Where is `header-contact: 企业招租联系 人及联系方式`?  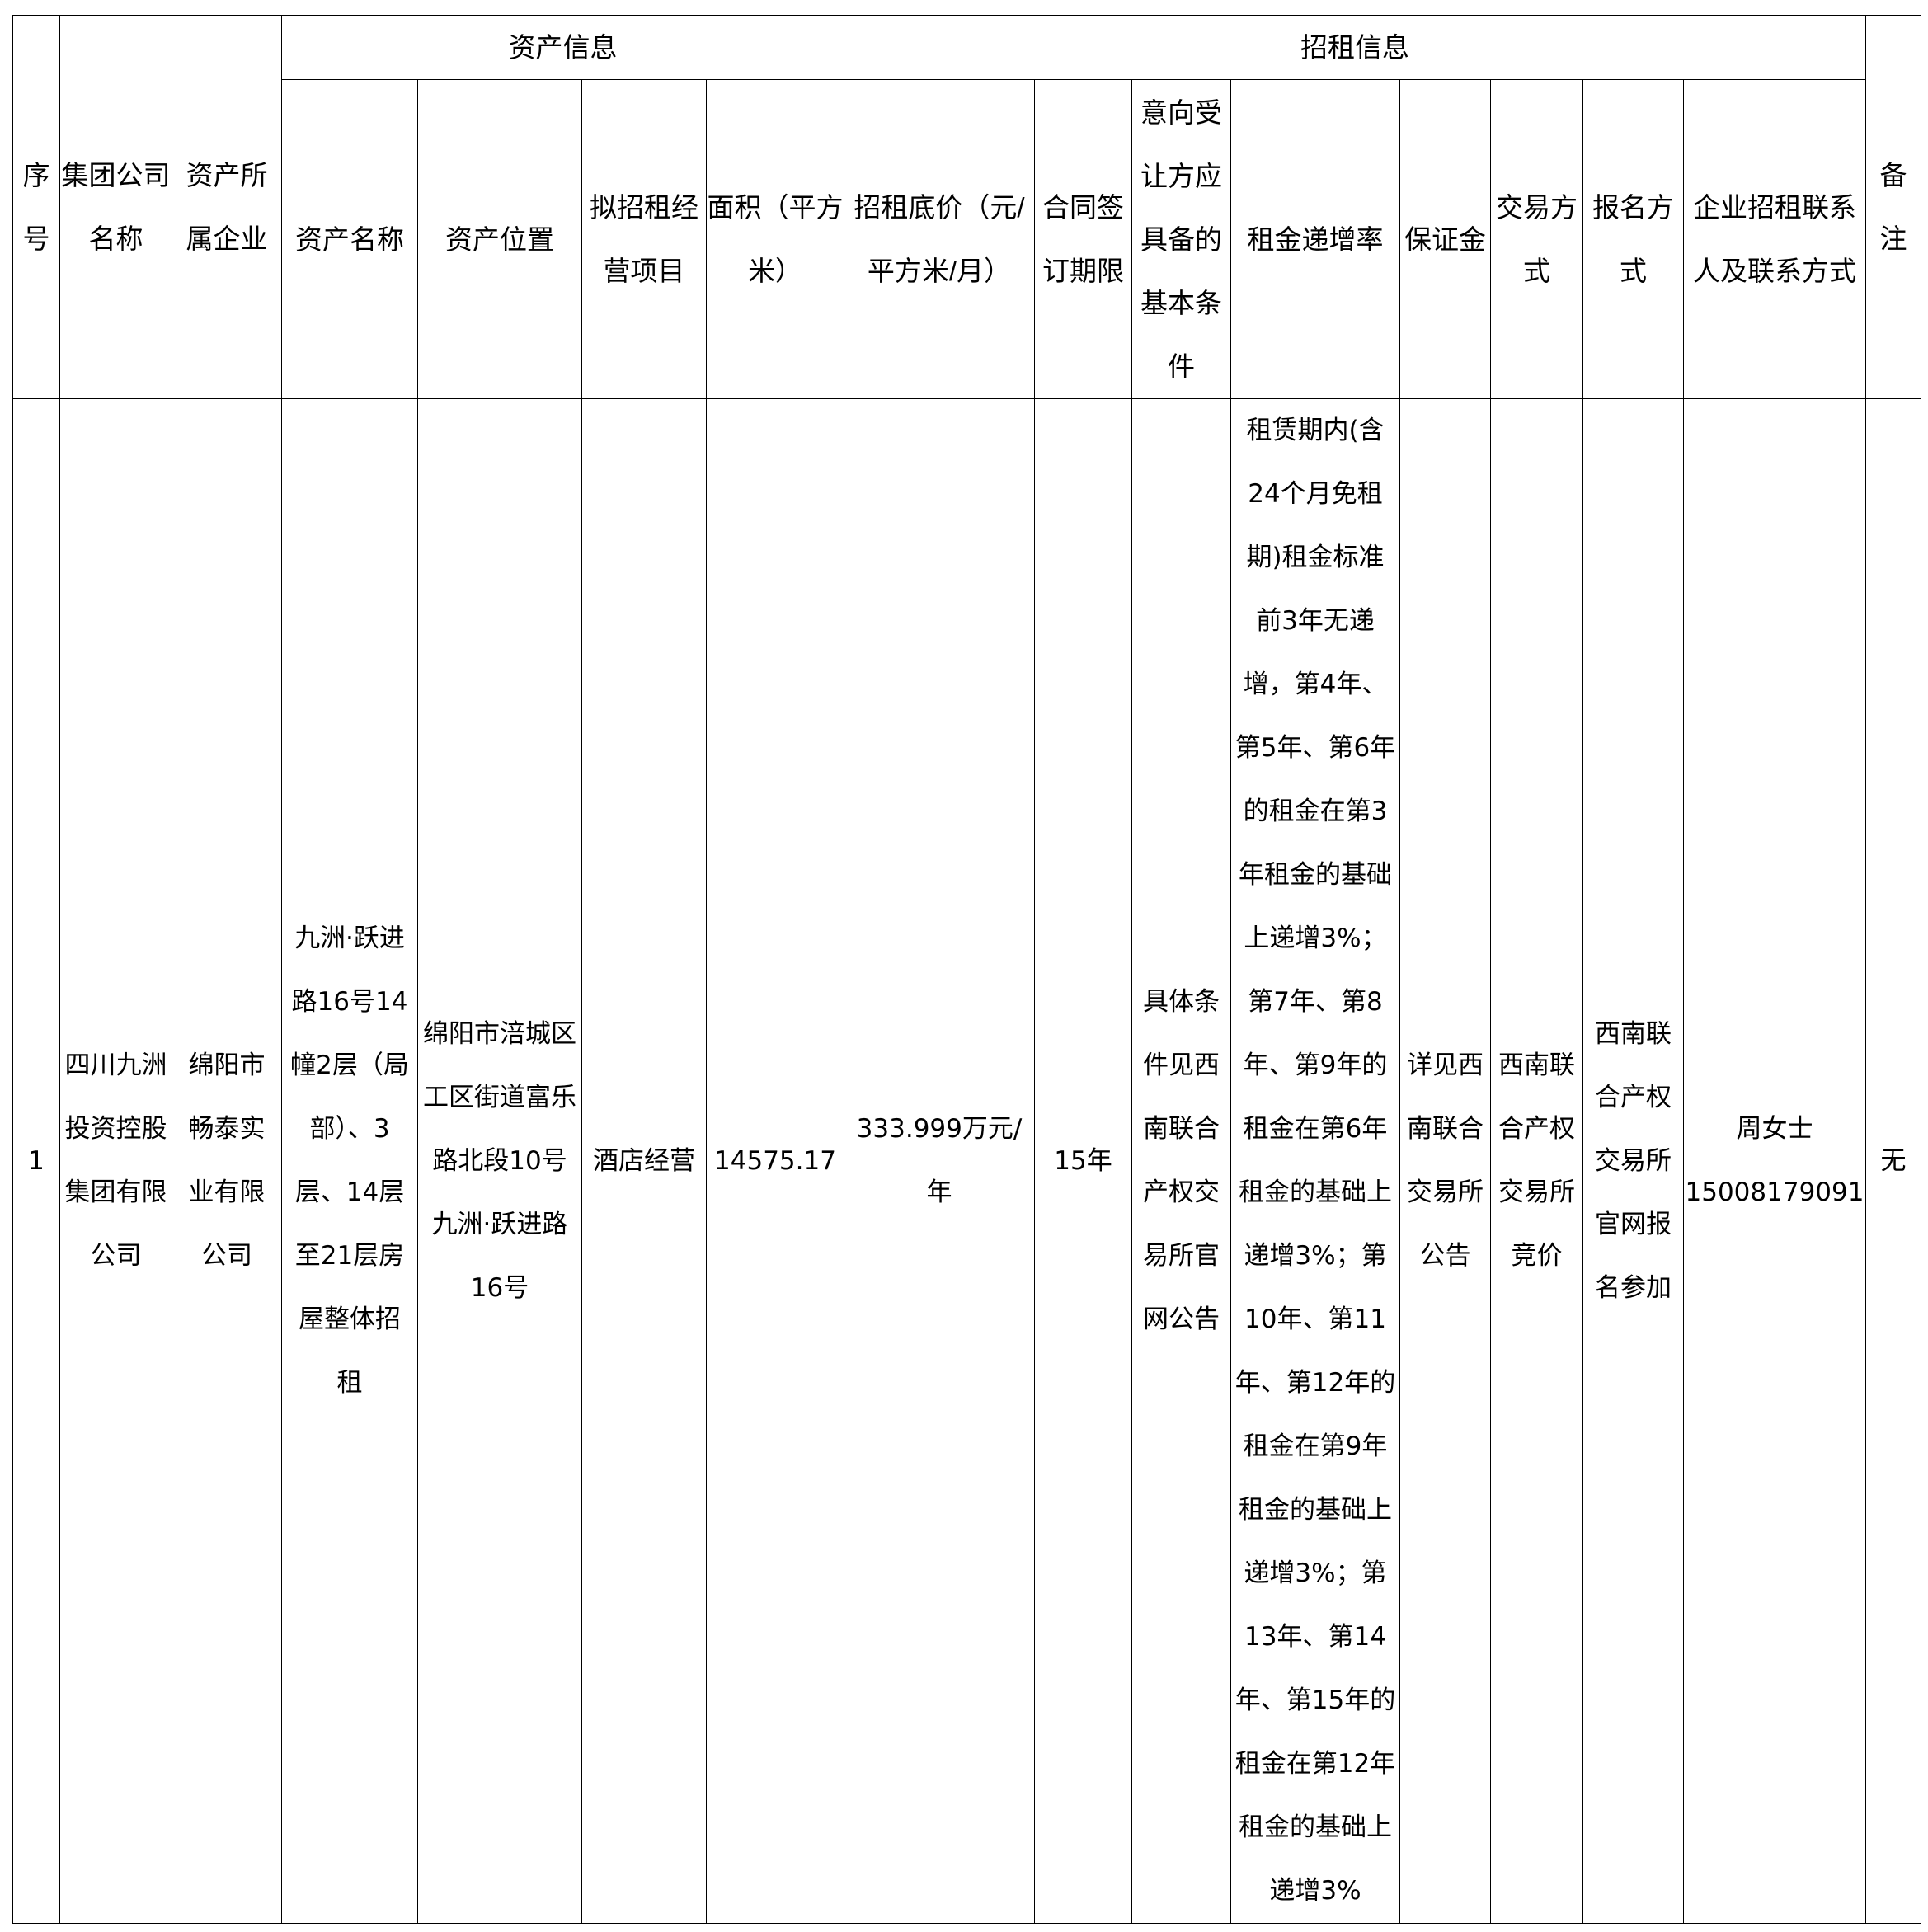
header-contact: 企业招租联系 人及联系方式 is located at coordinates (1774, 239).